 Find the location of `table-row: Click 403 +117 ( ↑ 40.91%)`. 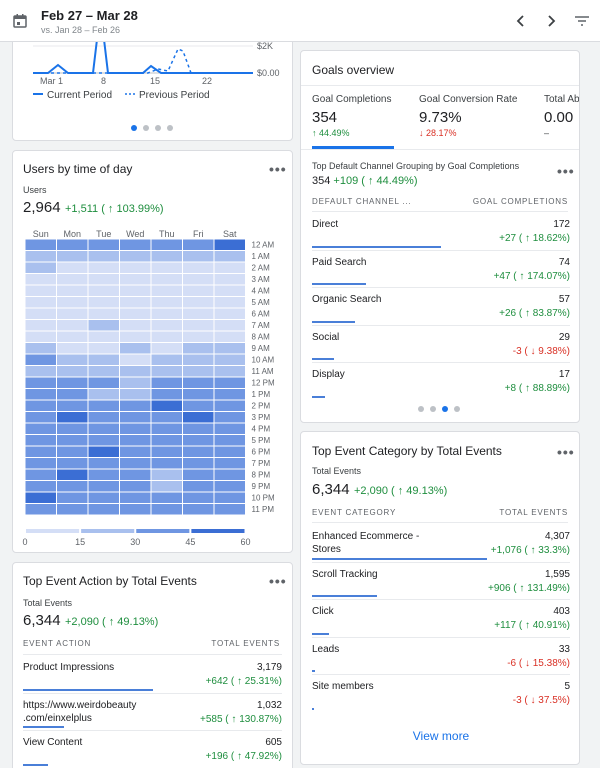

table-row: Click 403 +117 ( ↑ 40.91%) is located at coordinates (440, 619).